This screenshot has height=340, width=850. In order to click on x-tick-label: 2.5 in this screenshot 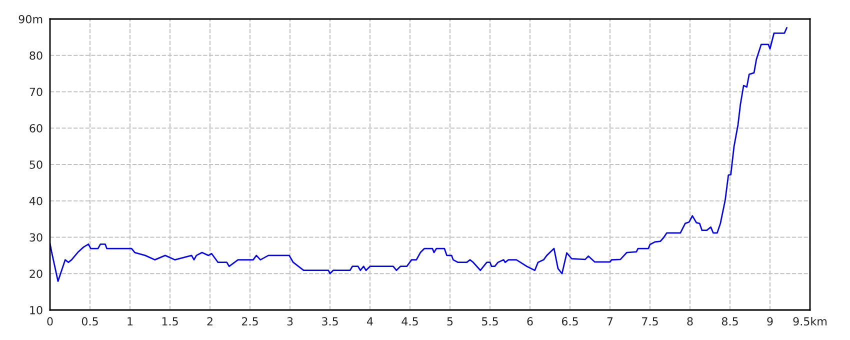, I will do `click(250, 321)`.